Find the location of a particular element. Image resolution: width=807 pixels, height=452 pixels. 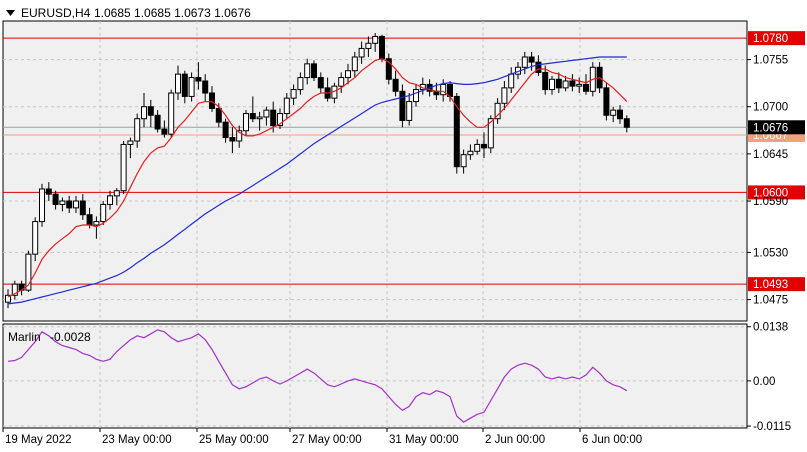

level-price-label: 1.0493 is located at coordinates (770, 285).